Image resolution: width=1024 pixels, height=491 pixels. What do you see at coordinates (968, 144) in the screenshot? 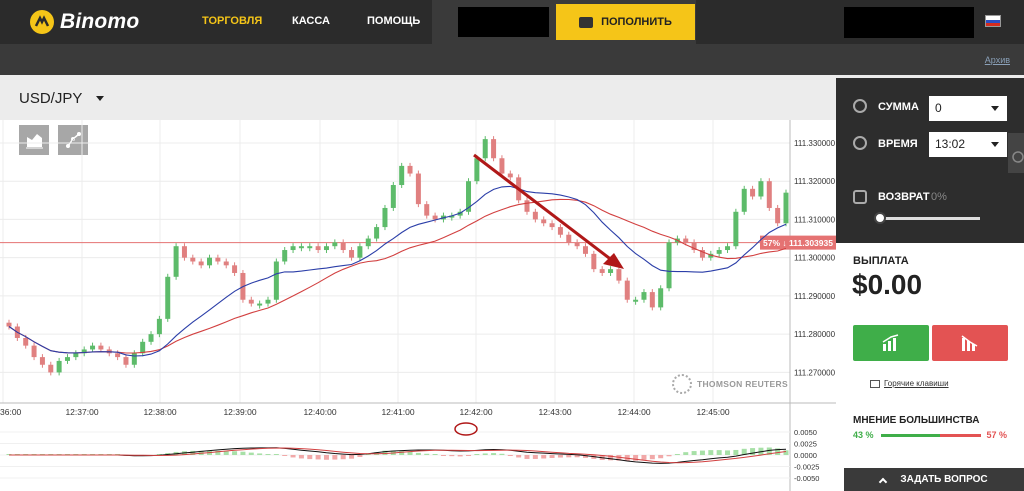
I see `time-select: 13:02` at bounding box center [968, 144].